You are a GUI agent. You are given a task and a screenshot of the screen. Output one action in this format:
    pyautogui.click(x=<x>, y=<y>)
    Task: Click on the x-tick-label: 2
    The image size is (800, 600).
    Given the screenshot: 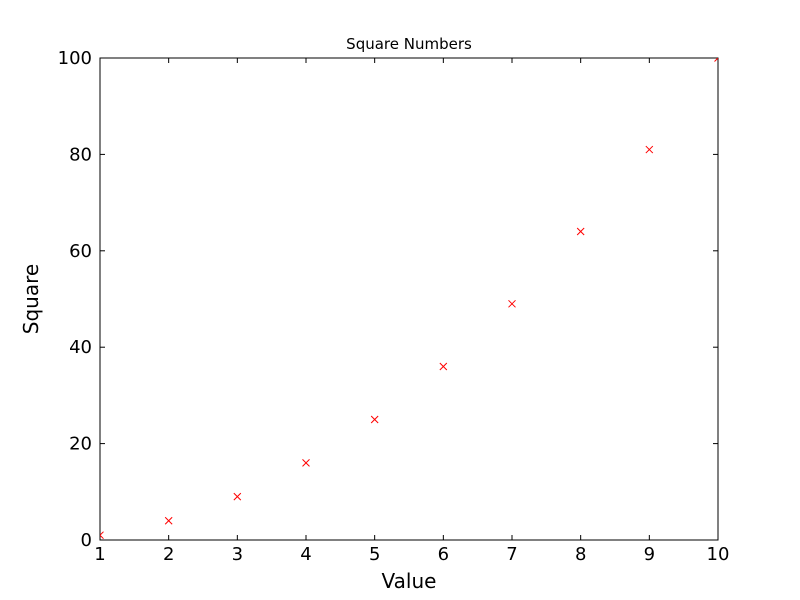 What is the action you would take?
    pyautogui.click(x=168, y=554)
    